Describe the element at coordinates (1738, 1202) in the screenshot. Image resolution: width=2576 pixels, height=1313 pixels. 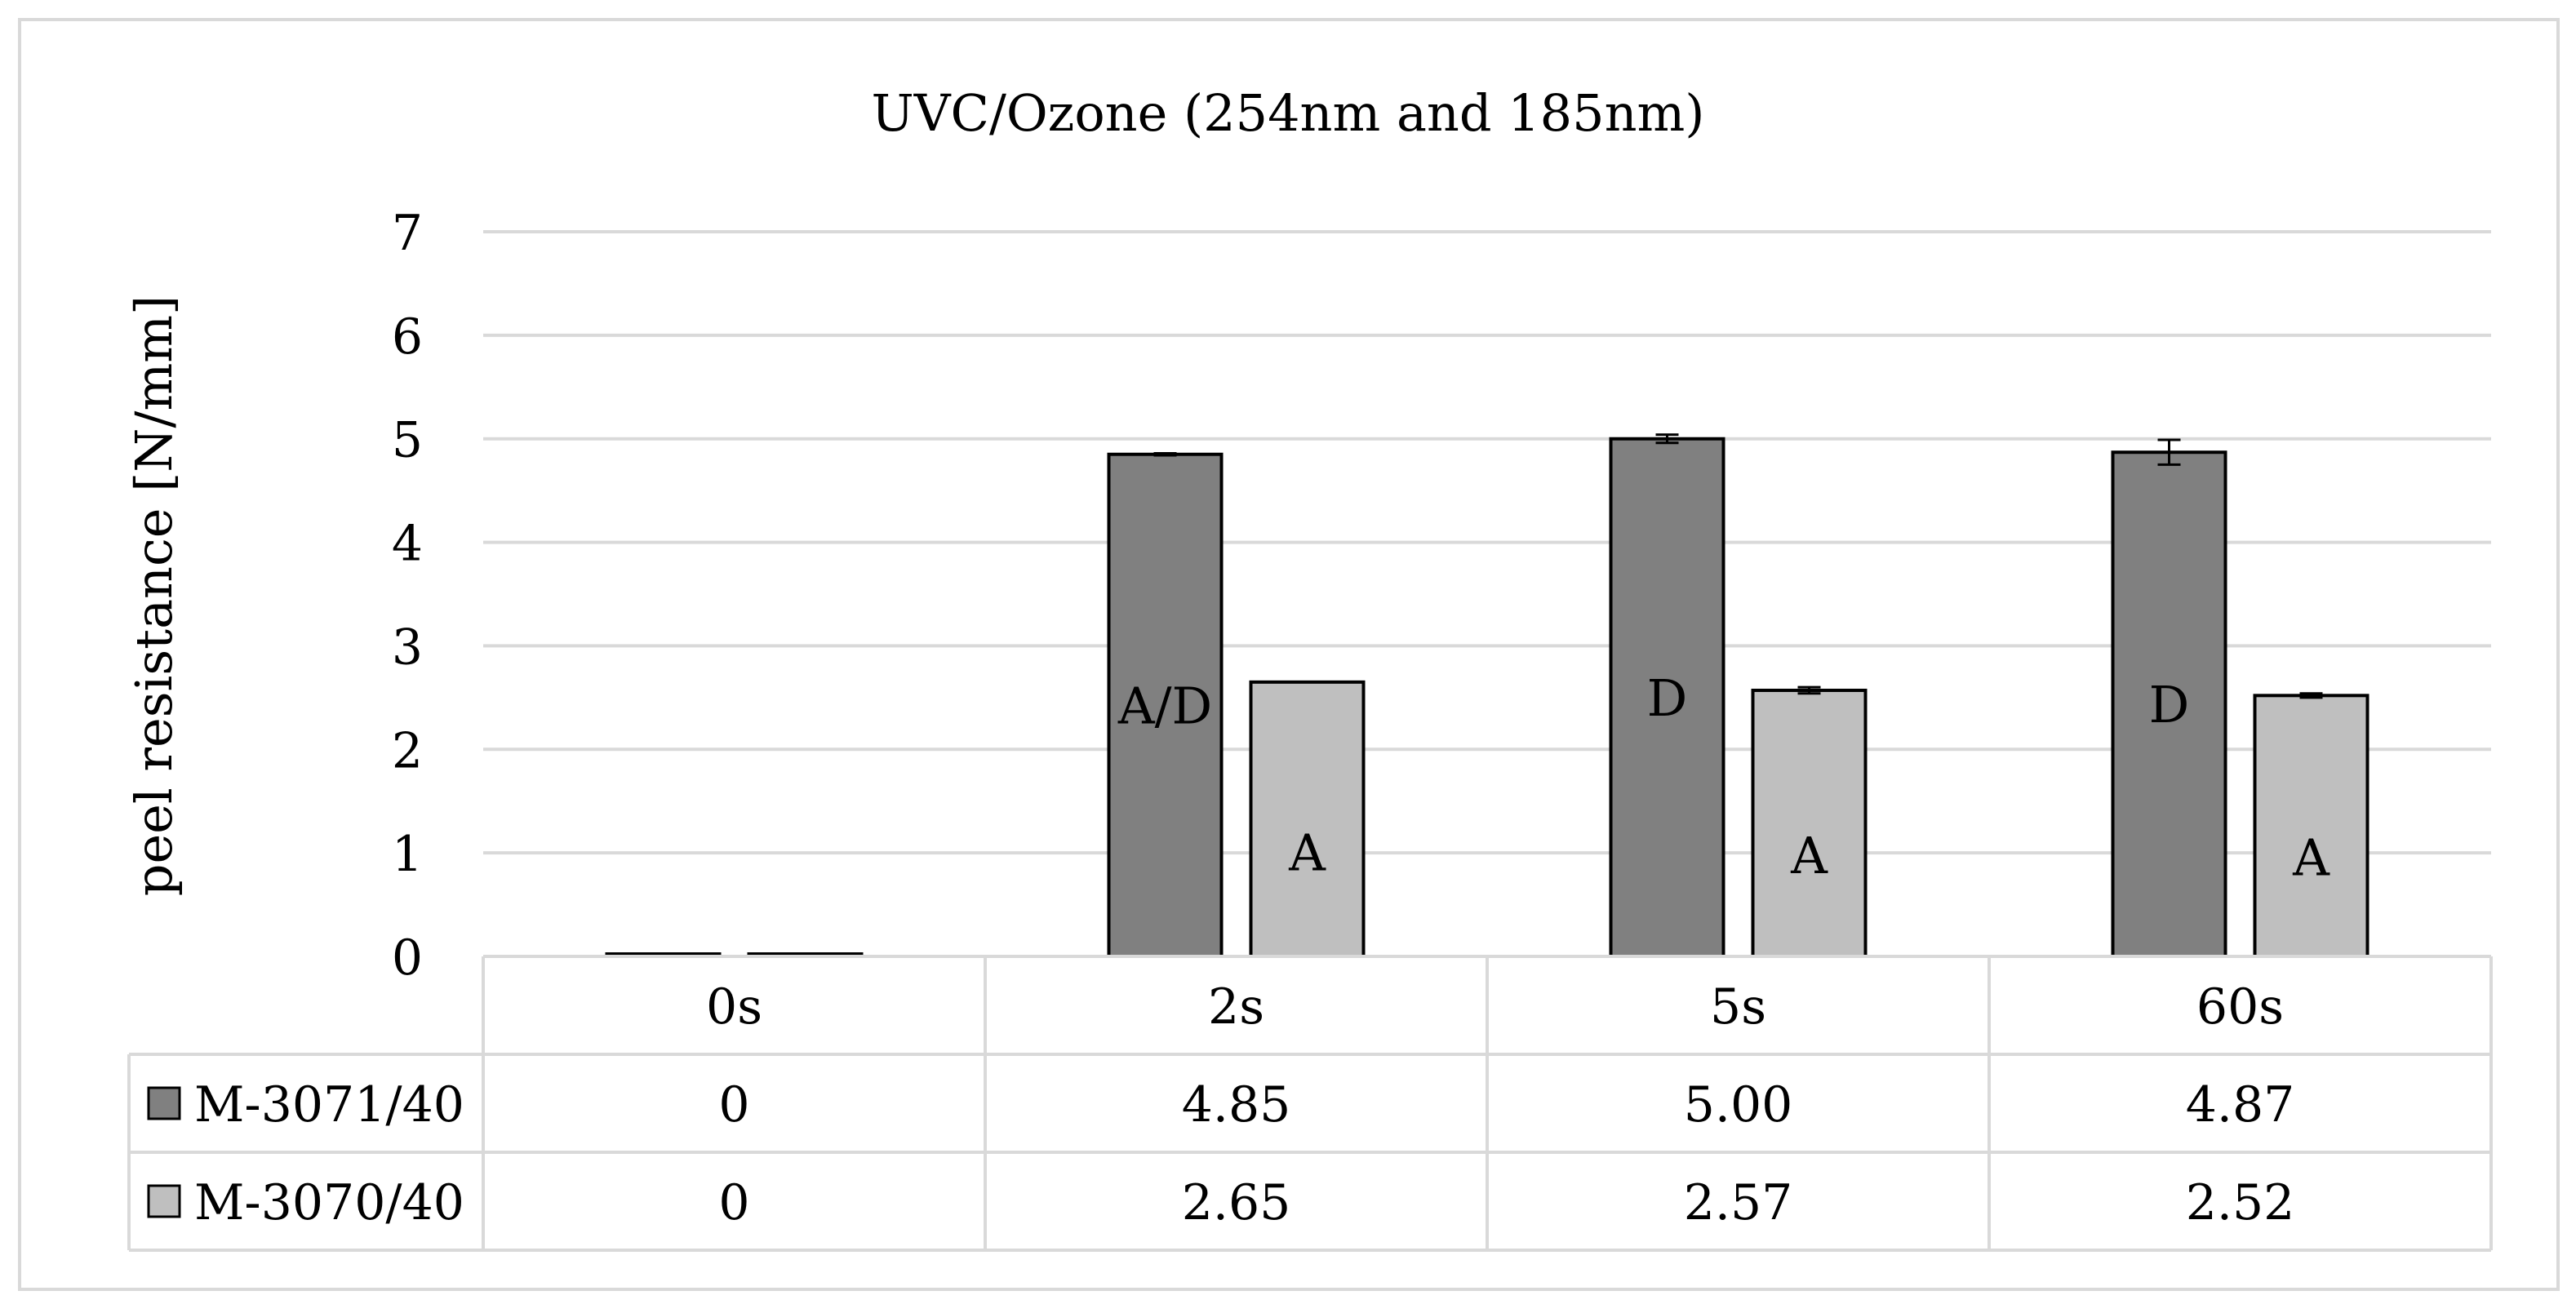
I see `table-value: 2.57` at that location.